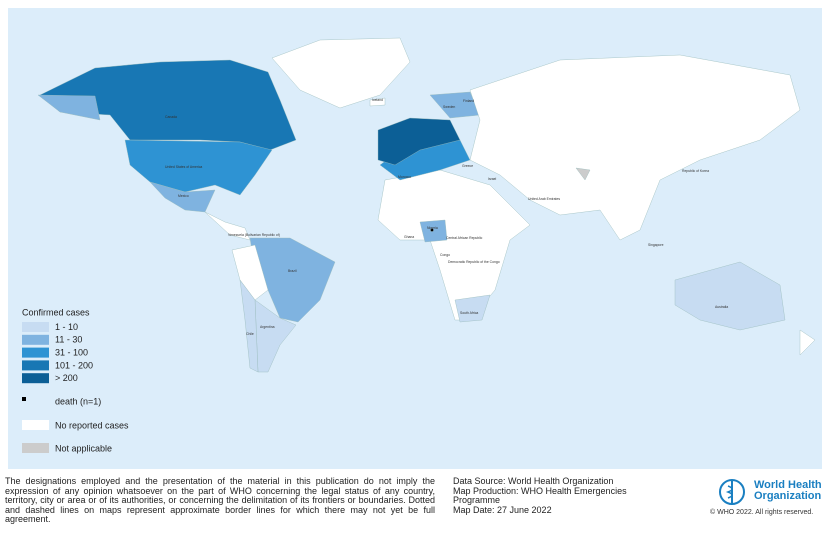 The width and height of the screenshot is (830, 533). What do you see at coordinates (467, 166) in the screenshot?
I see `country-label: Greece` at bounding box center [467, 166].